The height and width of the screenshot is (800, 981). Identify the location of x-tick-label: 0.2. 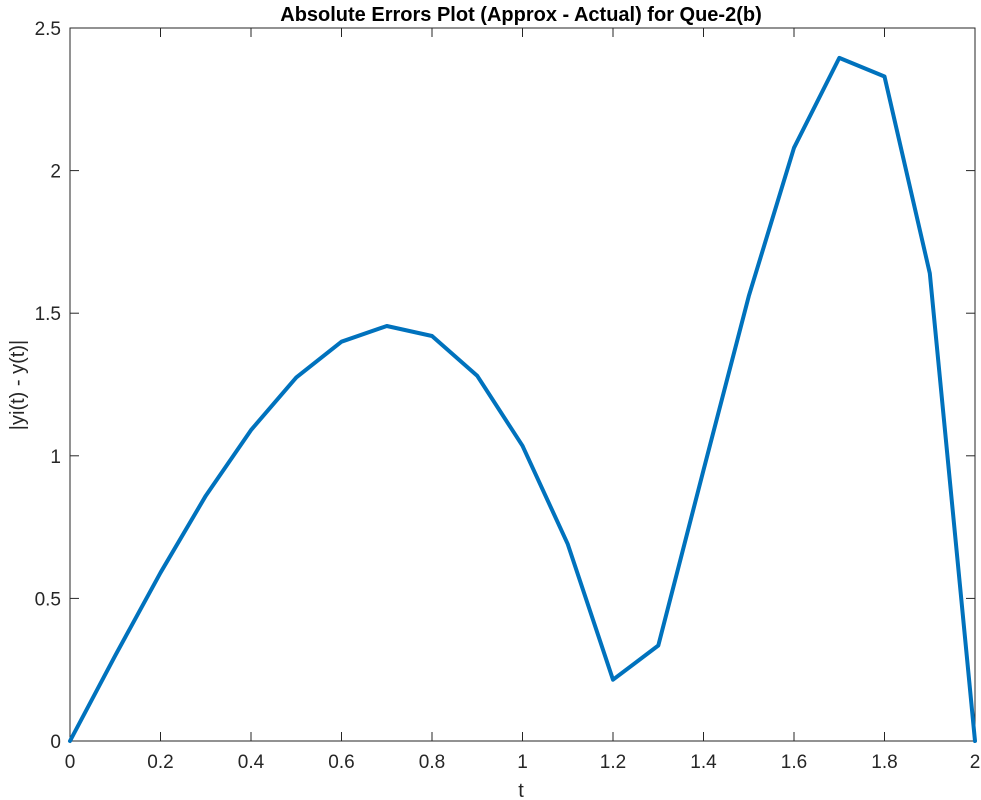
(160, 762).